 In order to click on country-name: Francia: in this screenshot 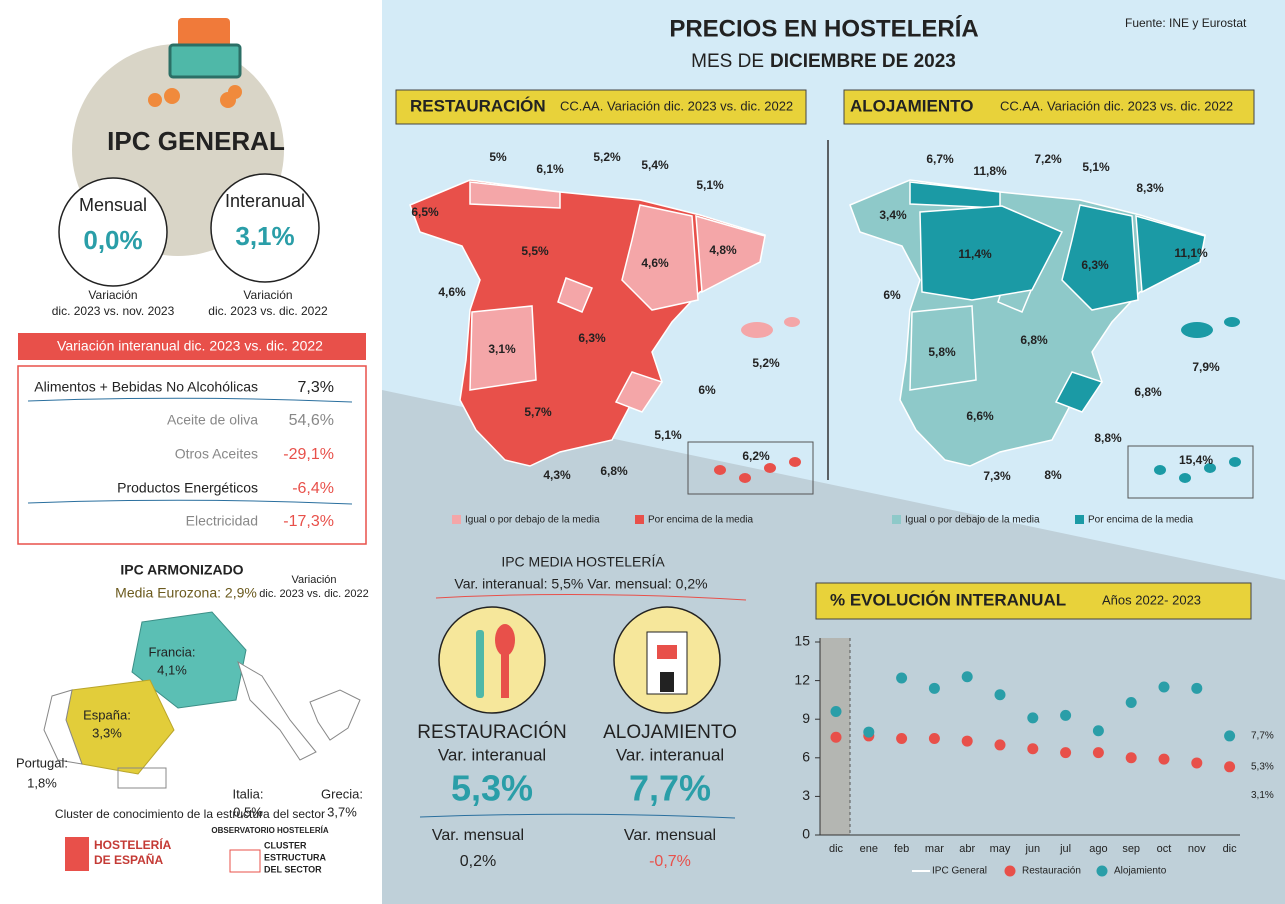, I will do `click(172, 651)`.